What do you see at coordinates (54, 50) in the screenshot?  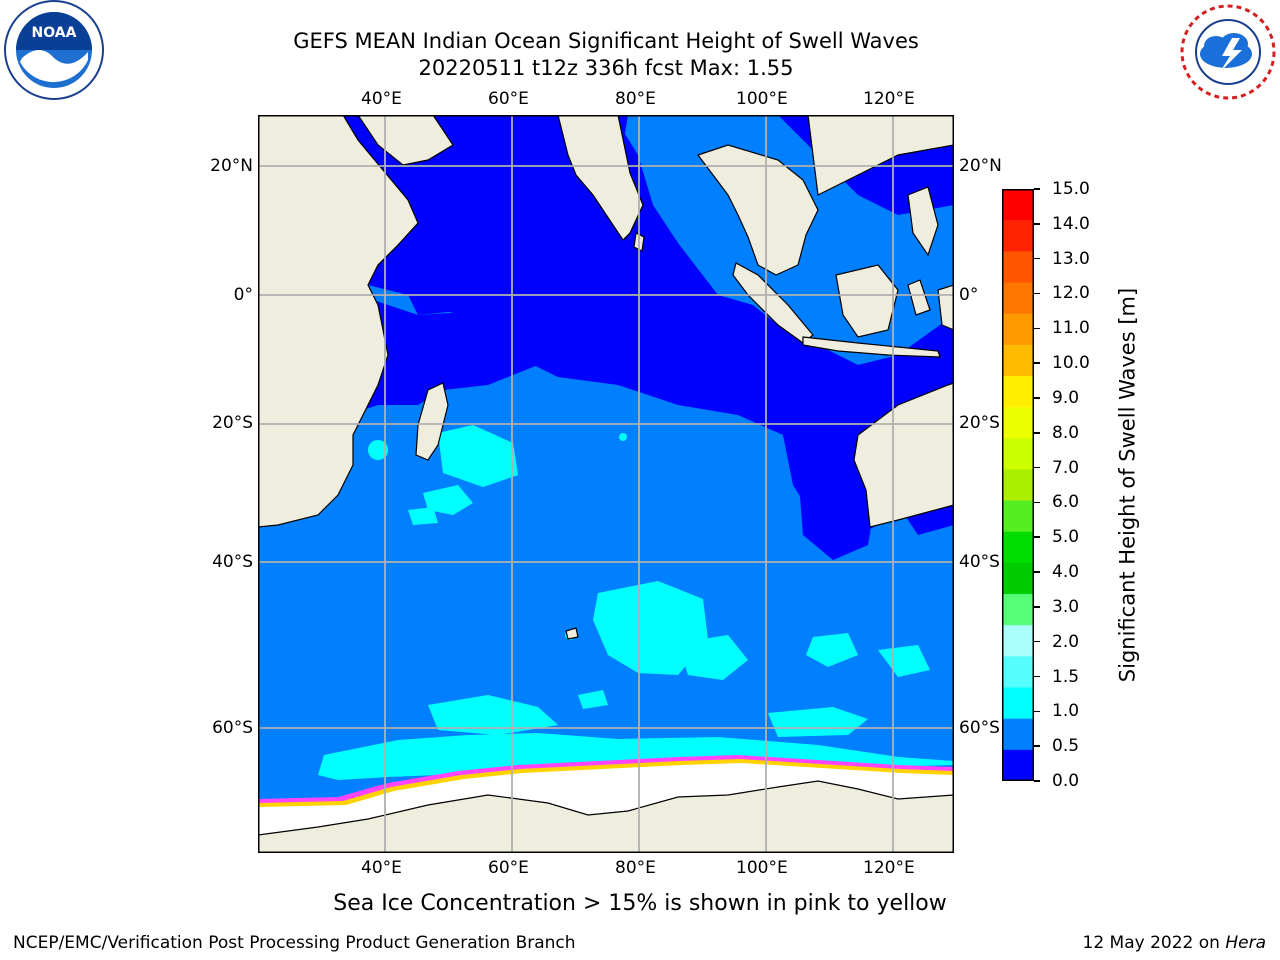 I see `noaa-logo: NOAA` at bounding box center [54, 50].